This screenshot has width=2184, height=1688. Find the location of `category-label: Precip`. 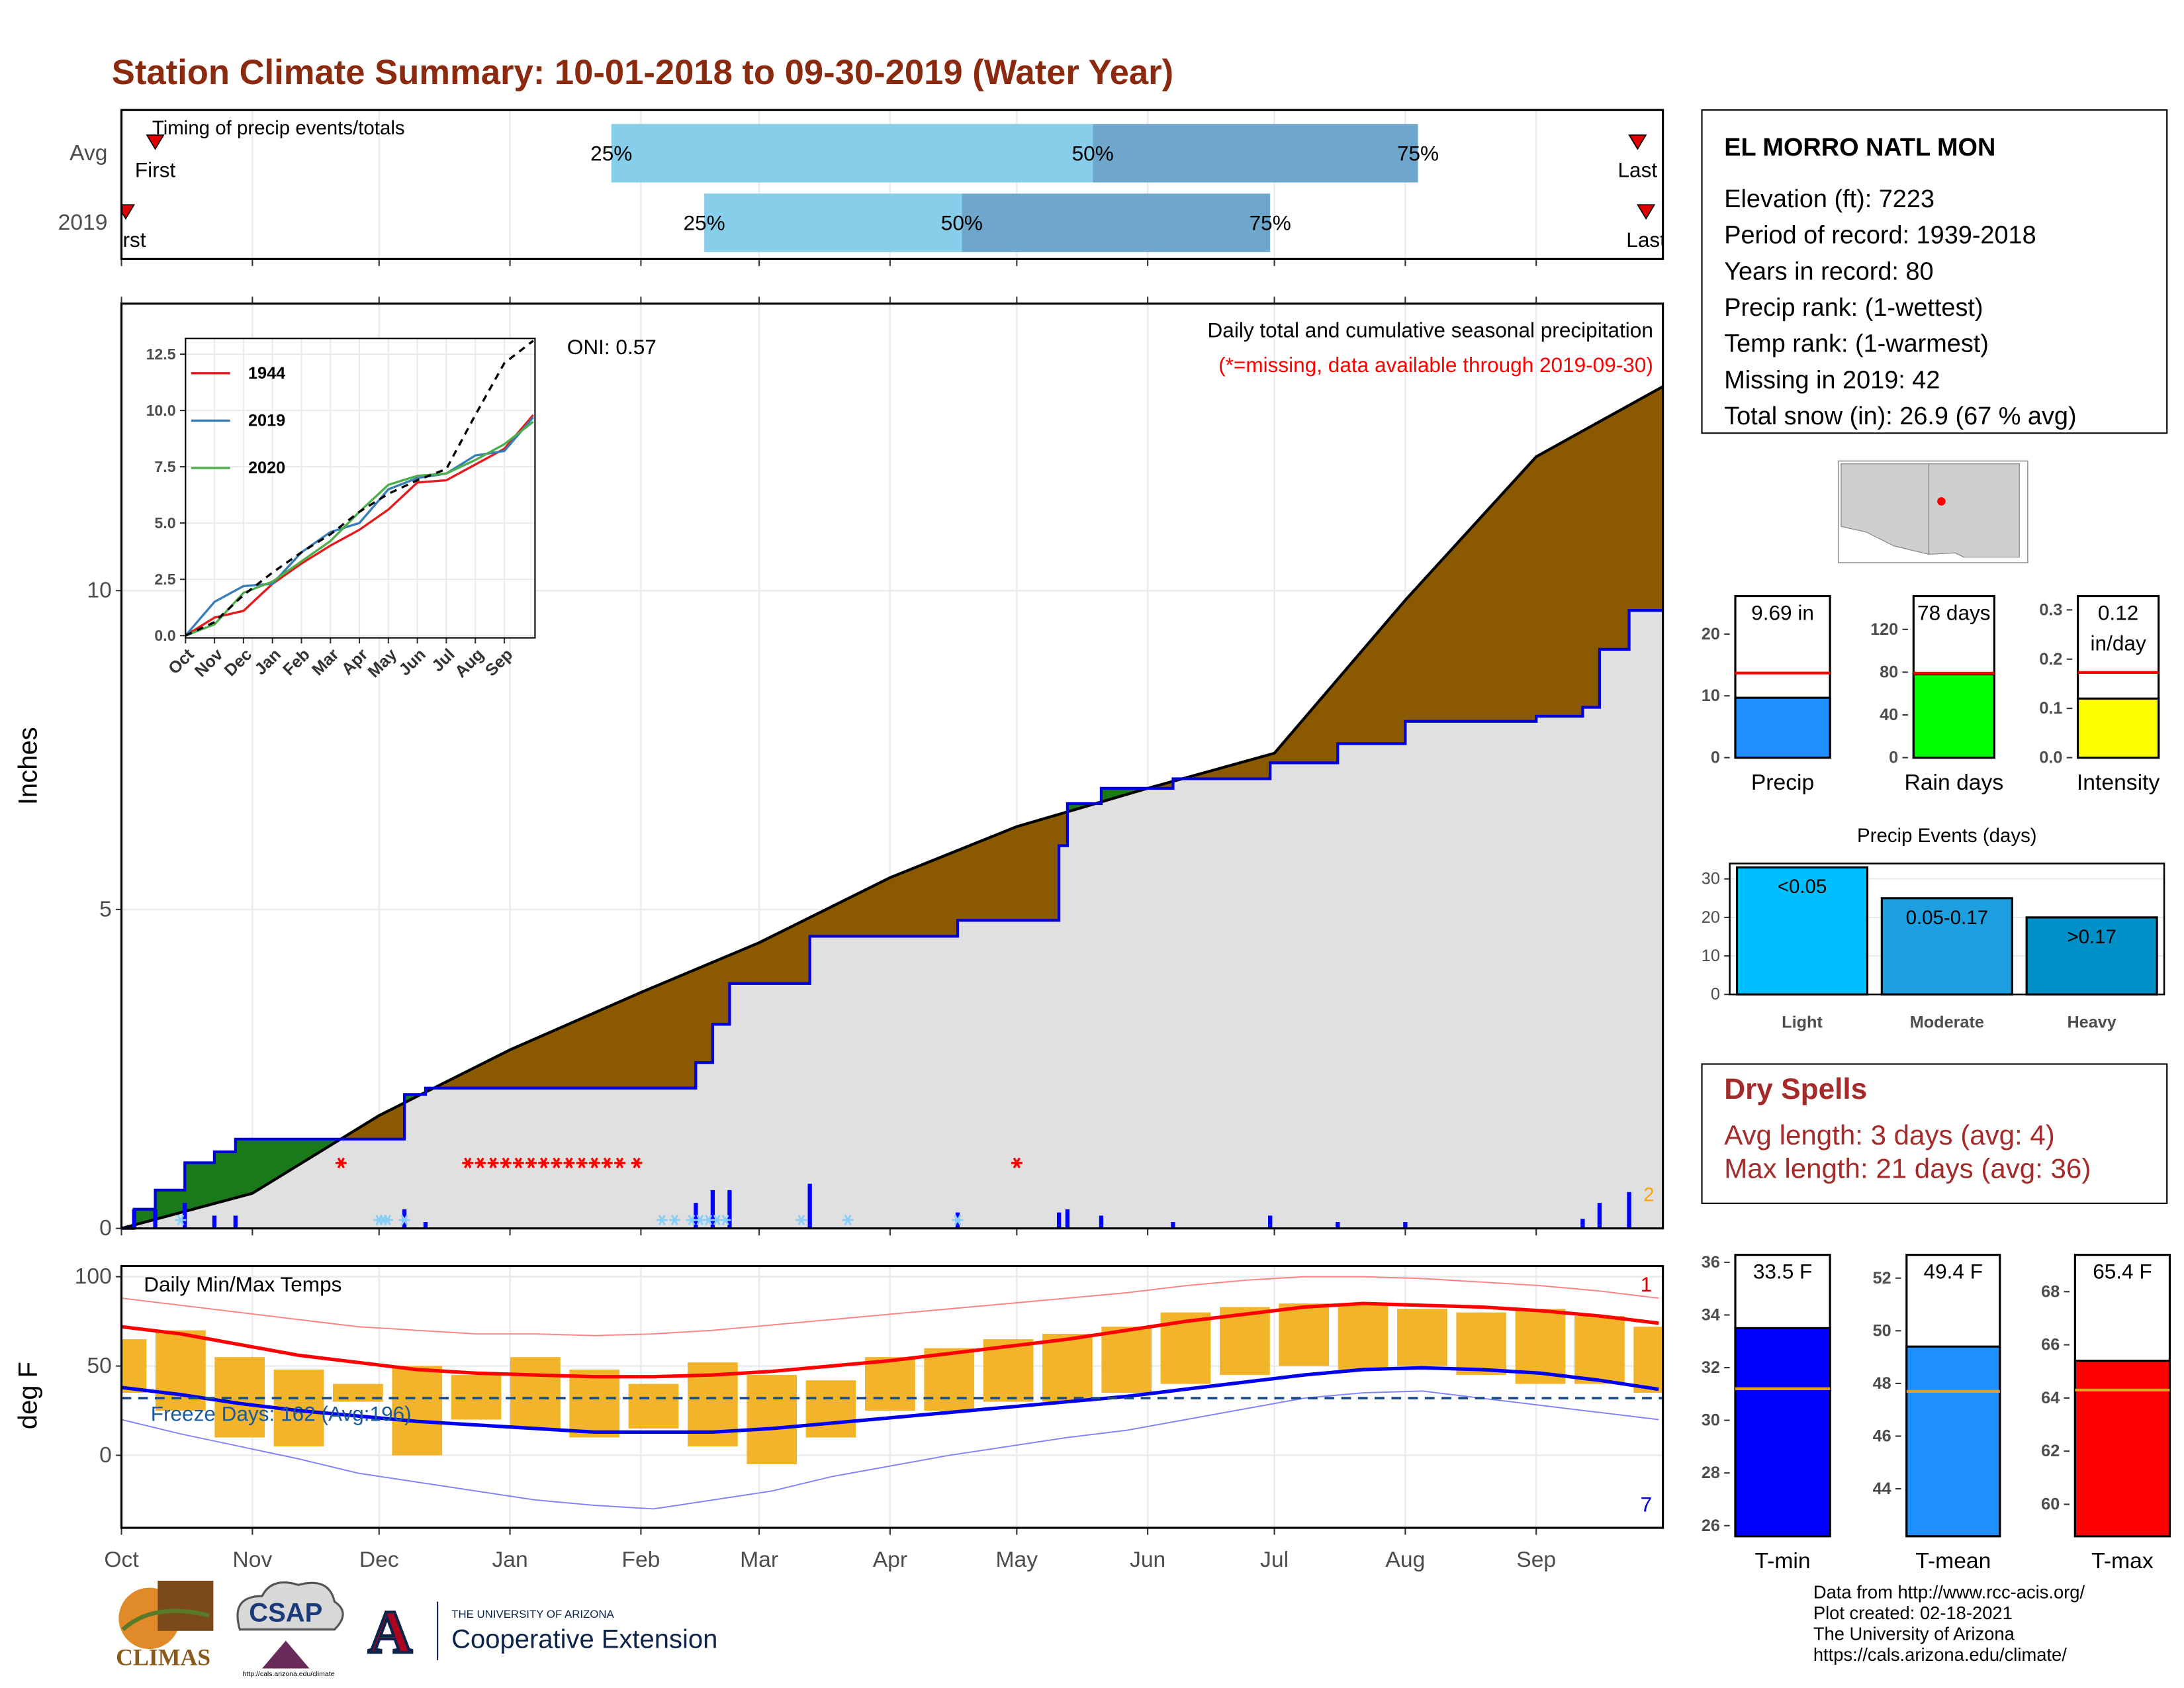

category-label: Precip is located at coordinates (1783, 783).